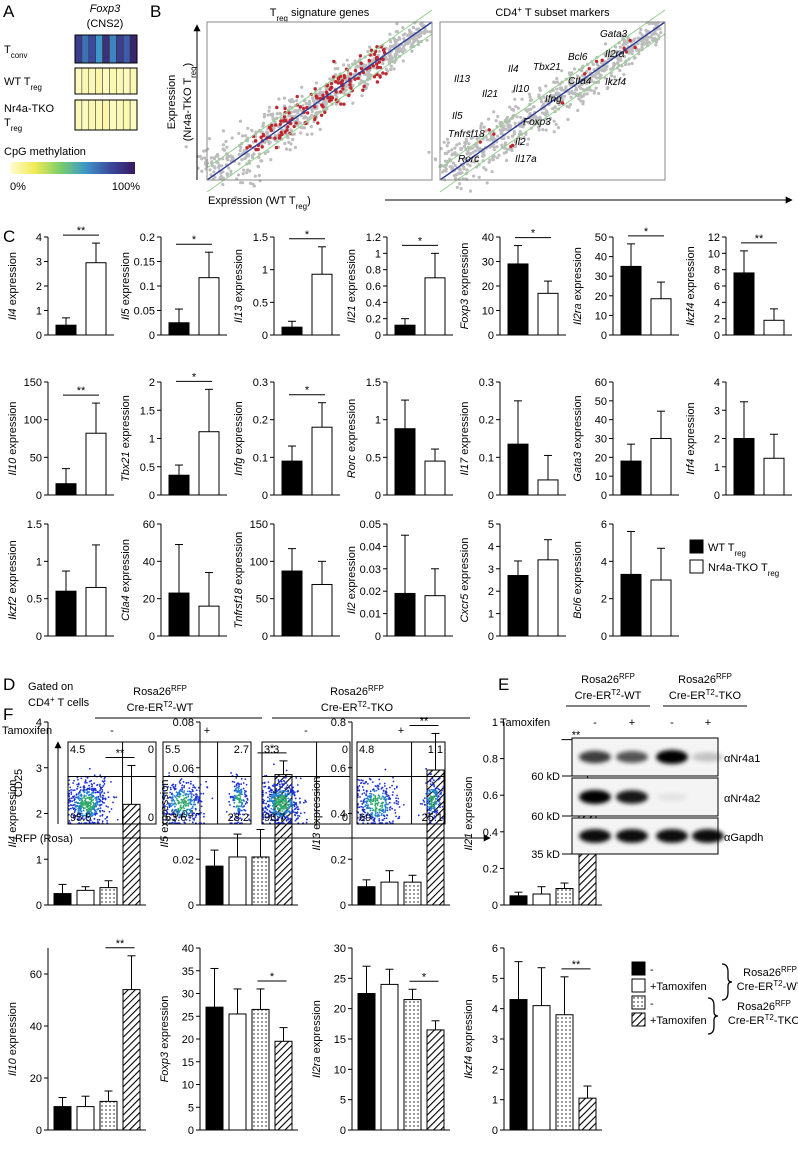  What do you see at coordinates (743, 838) in the screenshot?
I see `blot-antibody: αGapdh` at bounding box center [743, 838].